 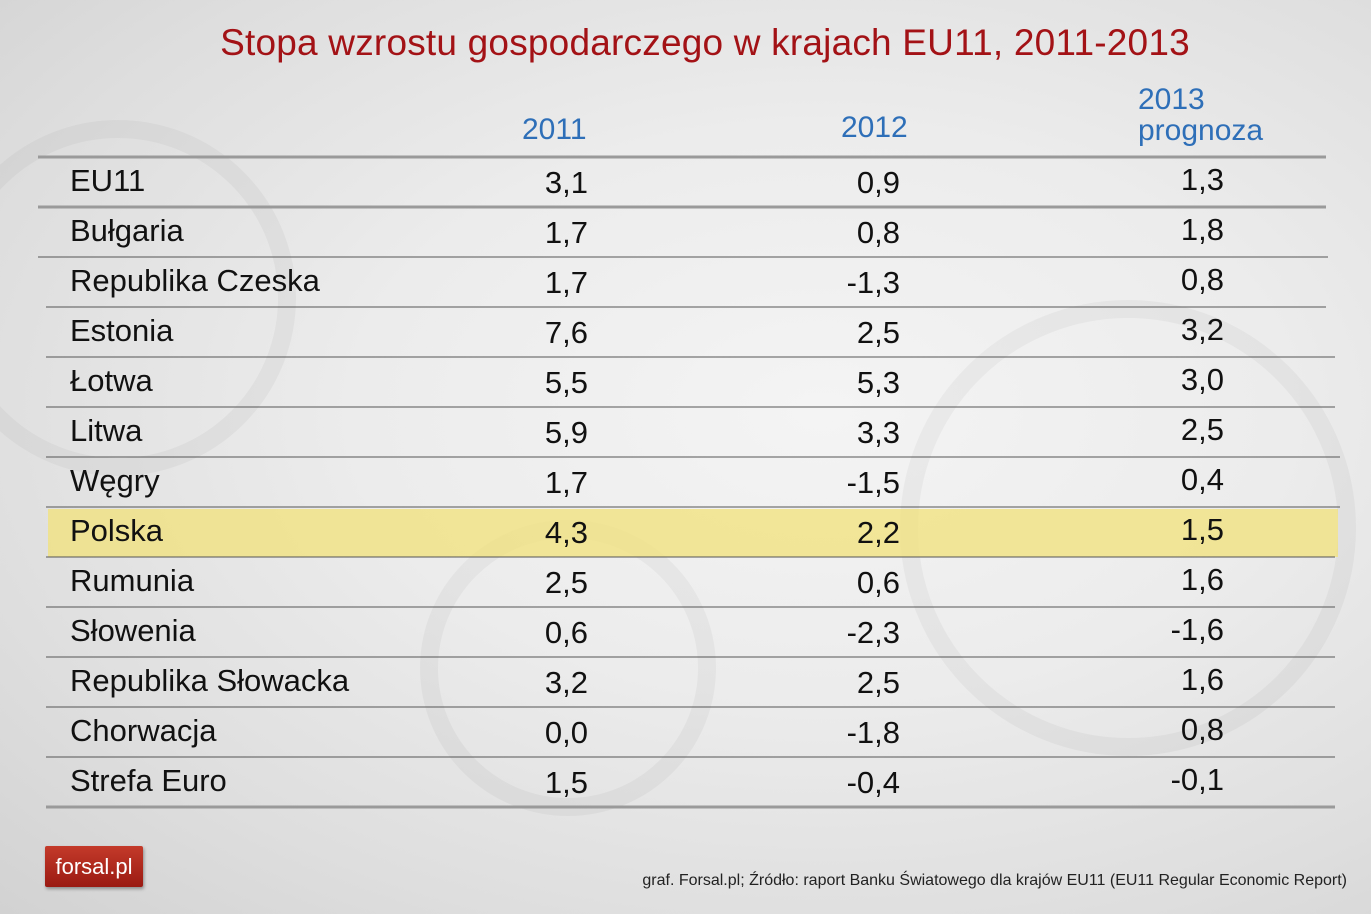 I want to click on logo-text: forsal.pl, so click(x=94, y=866).